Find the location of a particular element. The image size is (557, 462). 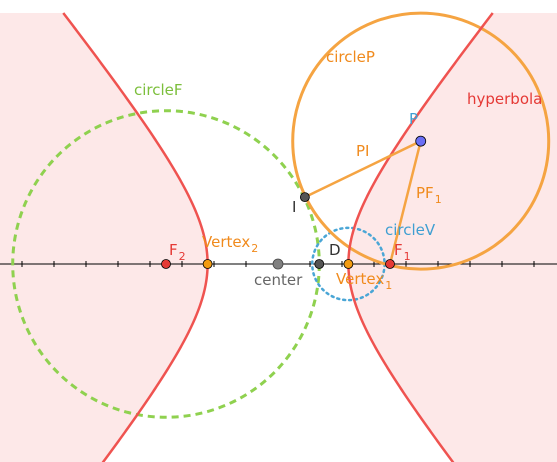

gray-point-icon is located at coordinates (278, 264).